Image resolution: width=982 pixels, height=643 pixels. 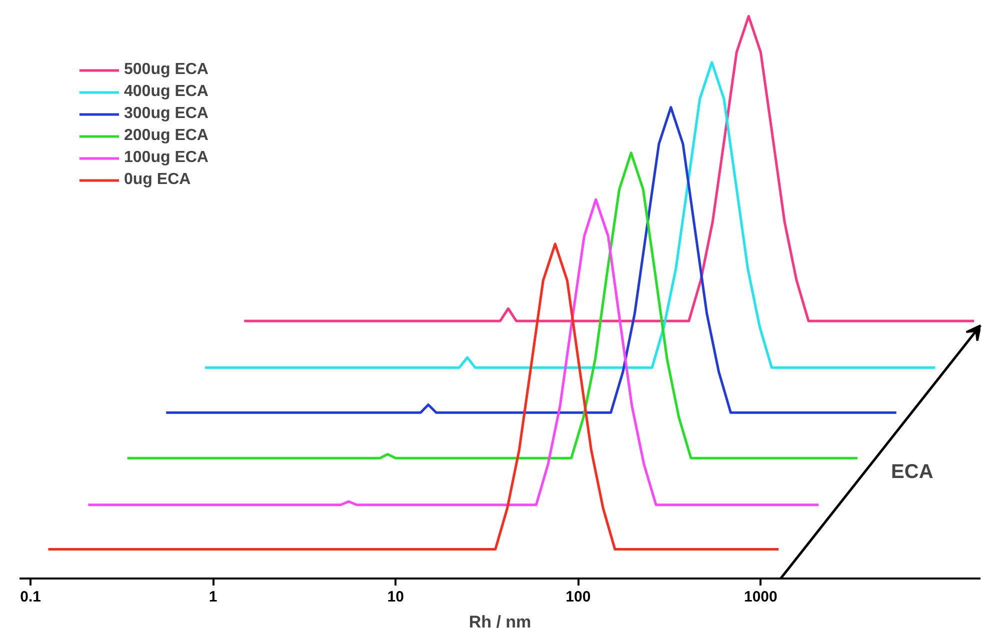 What do you see at coordinates (578, 597) in the screenshot?
I see `x-tick-label: 100` at bounding box center [578, 597].